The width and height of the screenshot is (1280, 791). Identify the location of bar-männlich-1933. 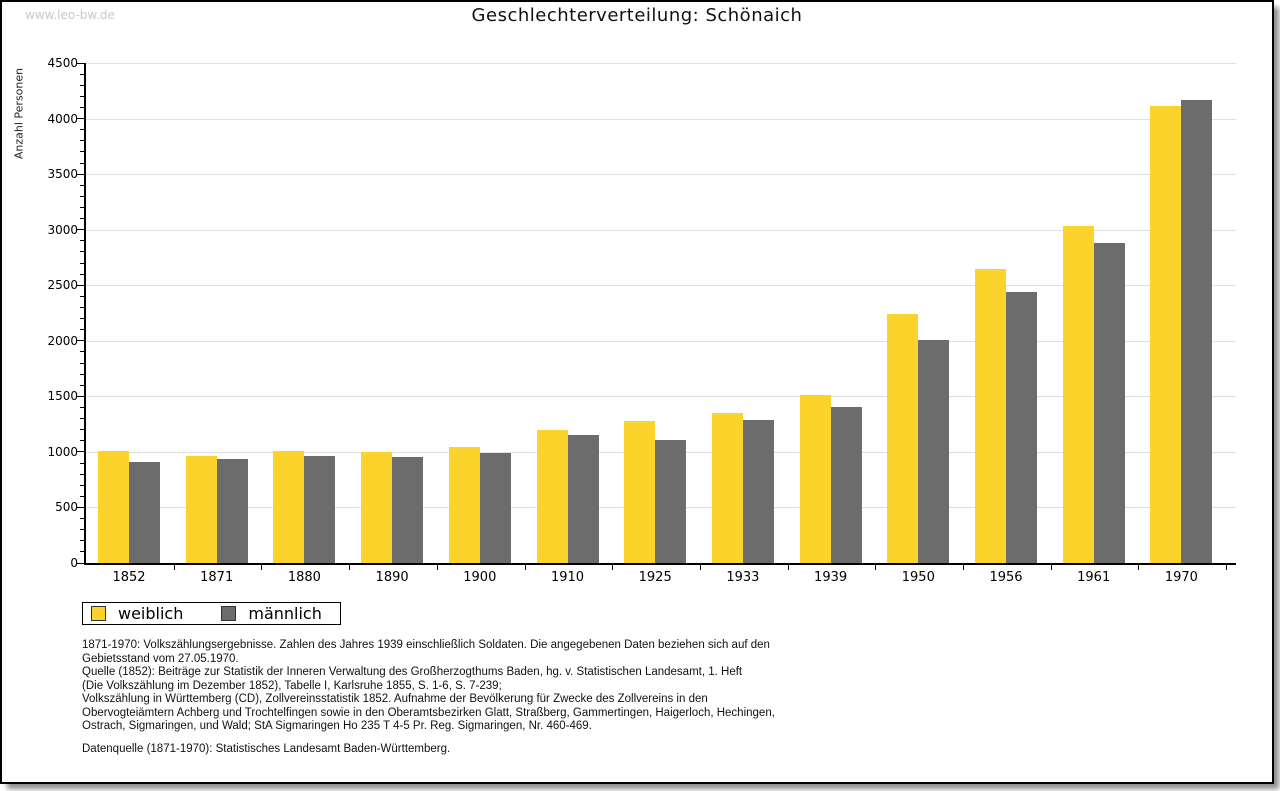
(758, 491).